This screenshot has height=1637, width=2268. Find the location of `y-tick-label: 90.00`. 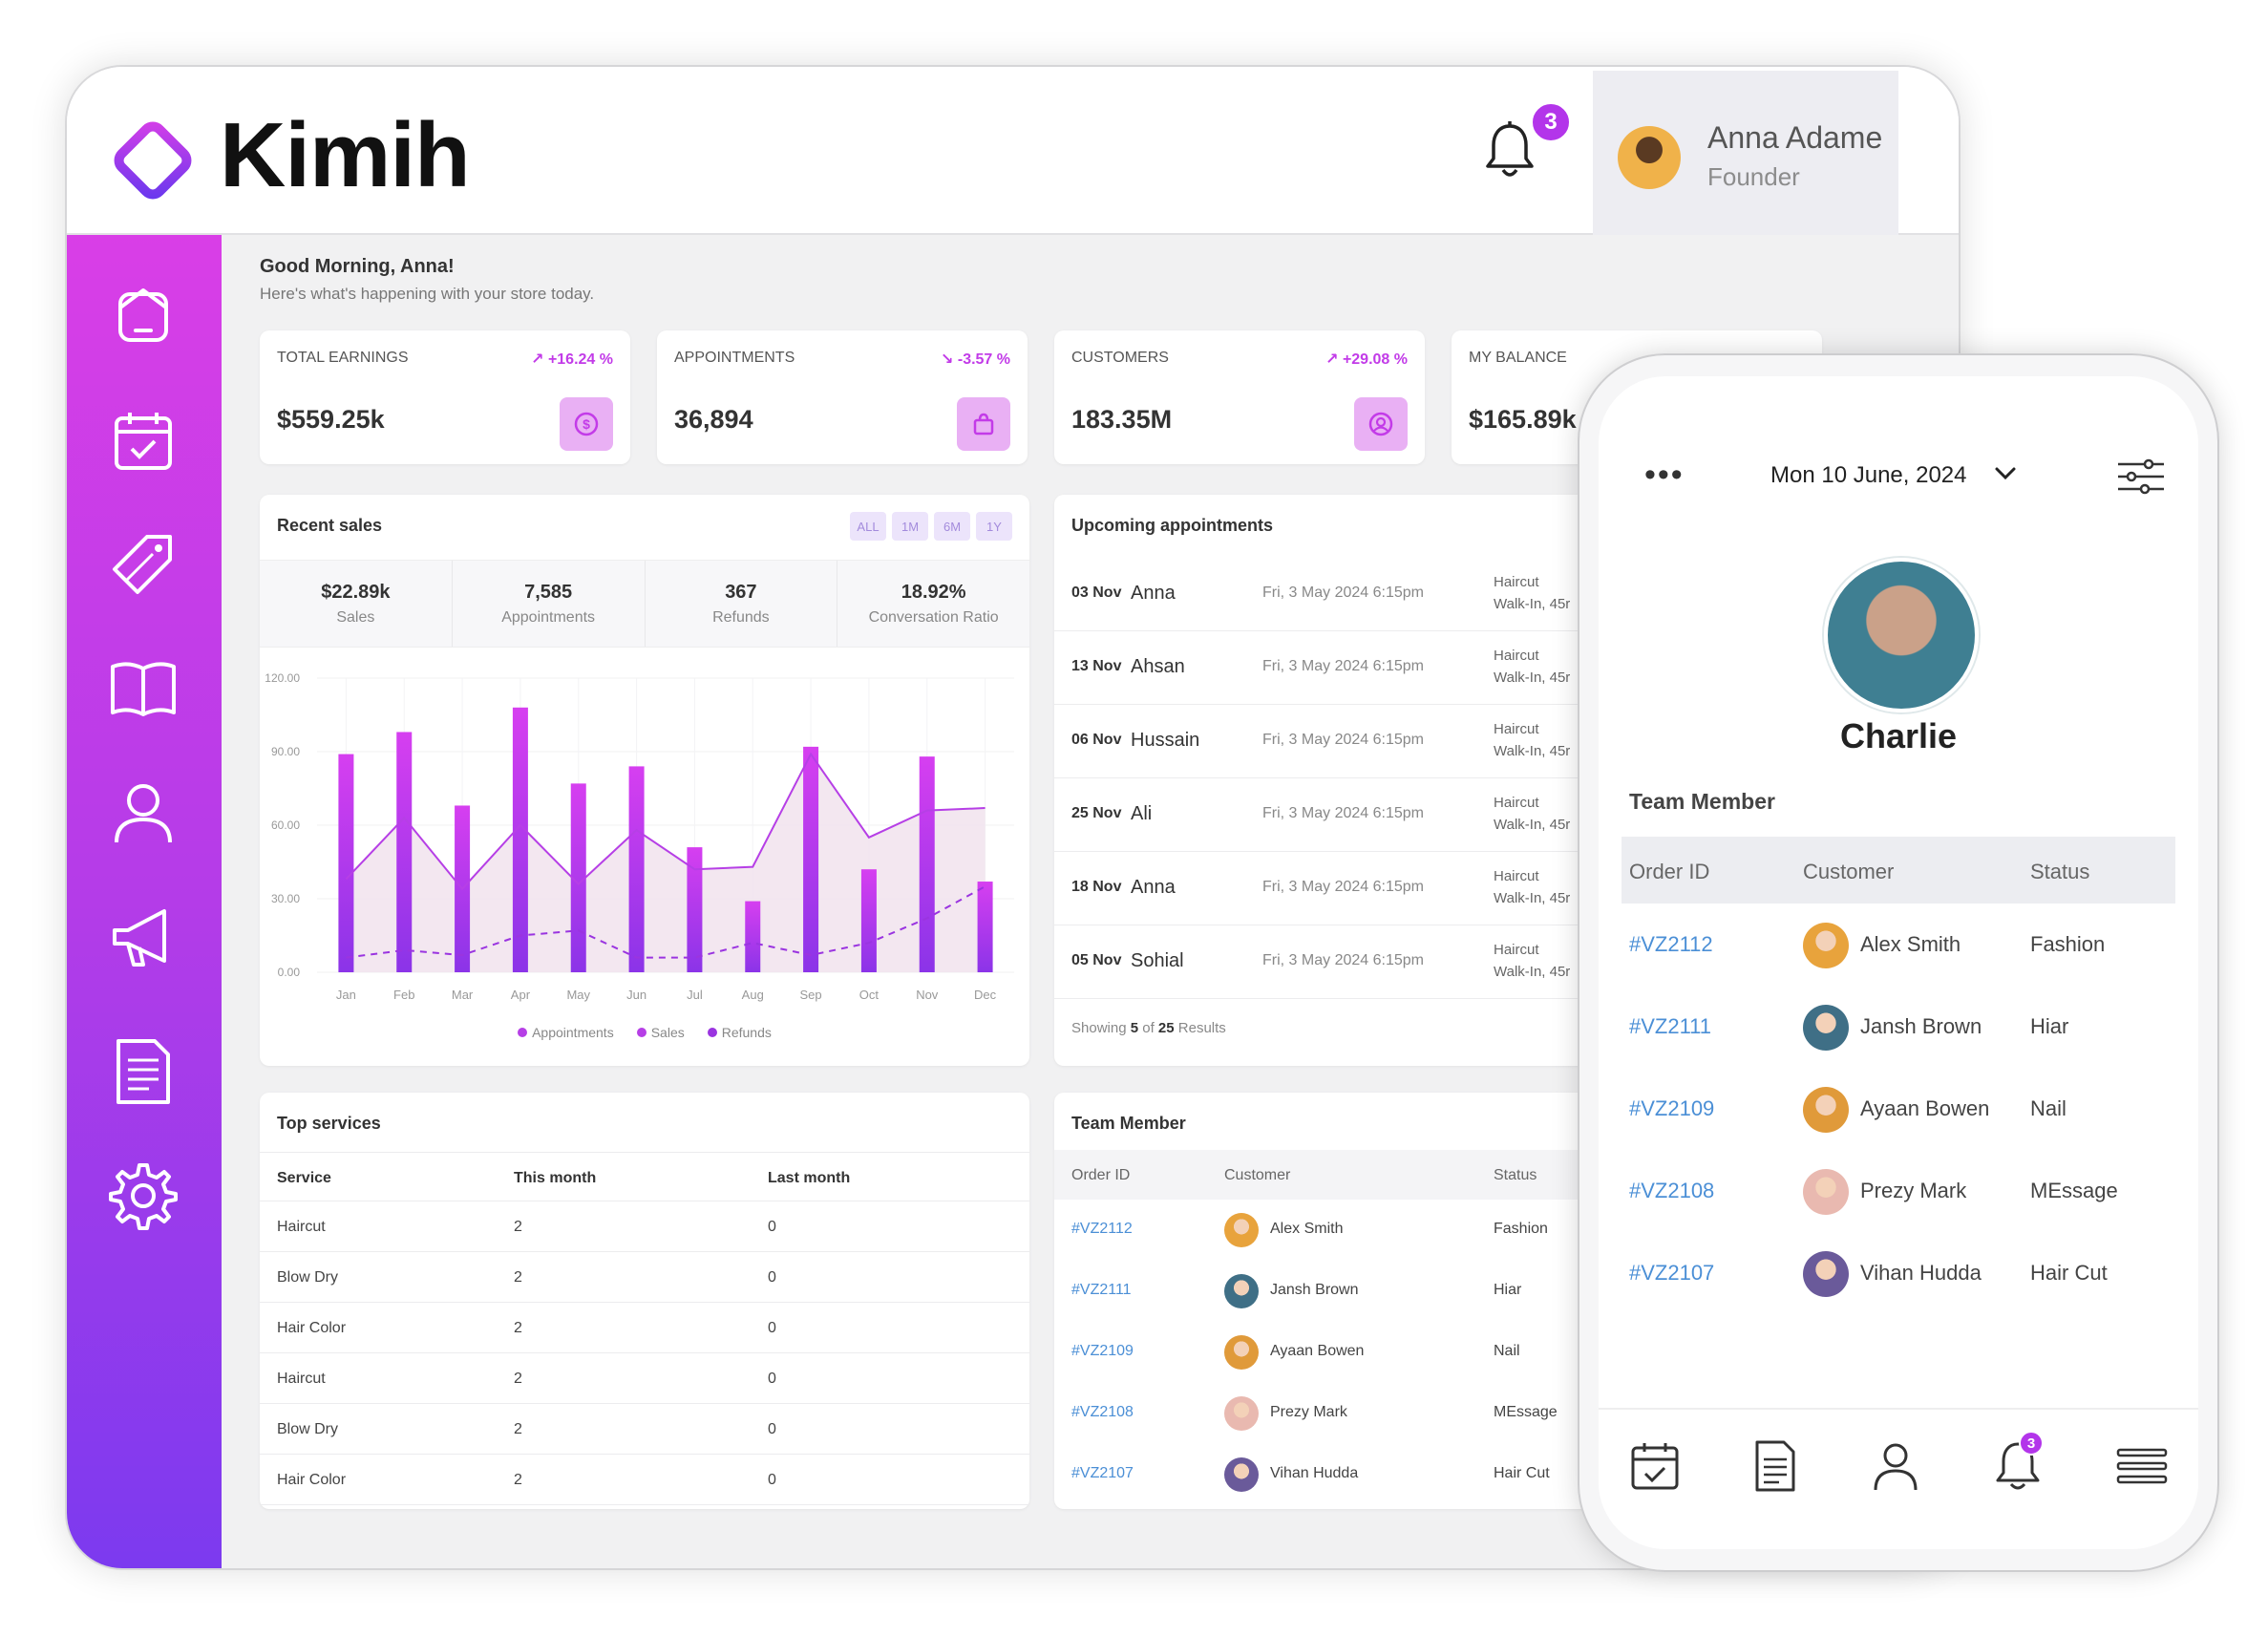

y-tick-label: 90.00 is located at coordinates (285, 751).